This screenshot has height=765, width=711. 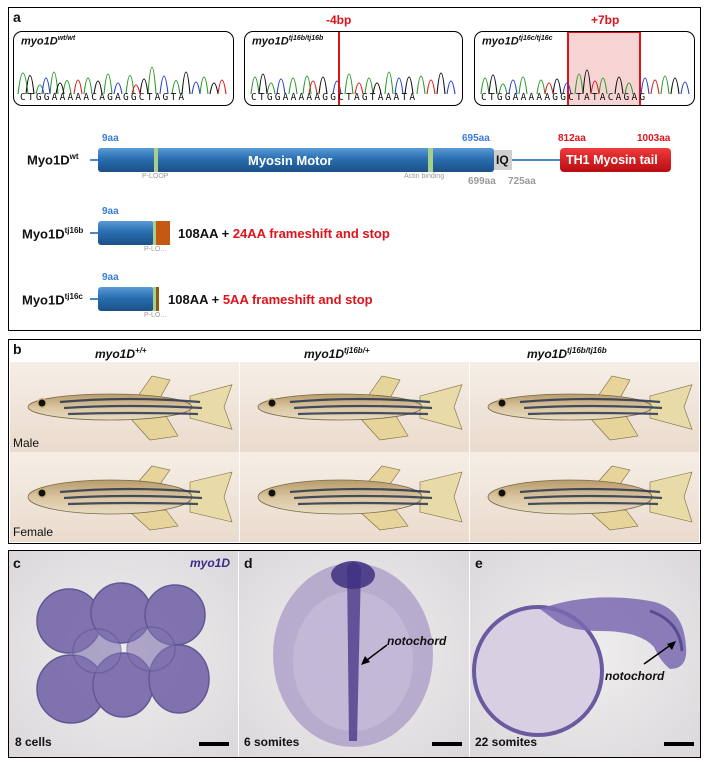 I want to click on fish-photo-female-wt, so click(x=124, y=497).